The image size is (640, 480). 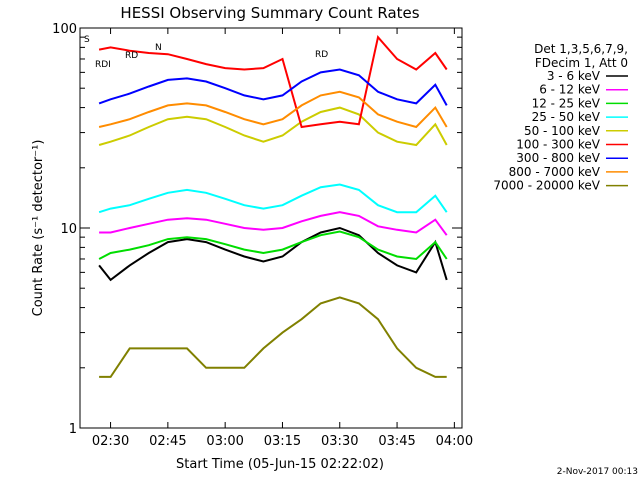 What do you see at coordinates (566, 103) in the screenshot?
I see `legend-label-3: 12 - 25 keV` at bounding box center [566, 103].